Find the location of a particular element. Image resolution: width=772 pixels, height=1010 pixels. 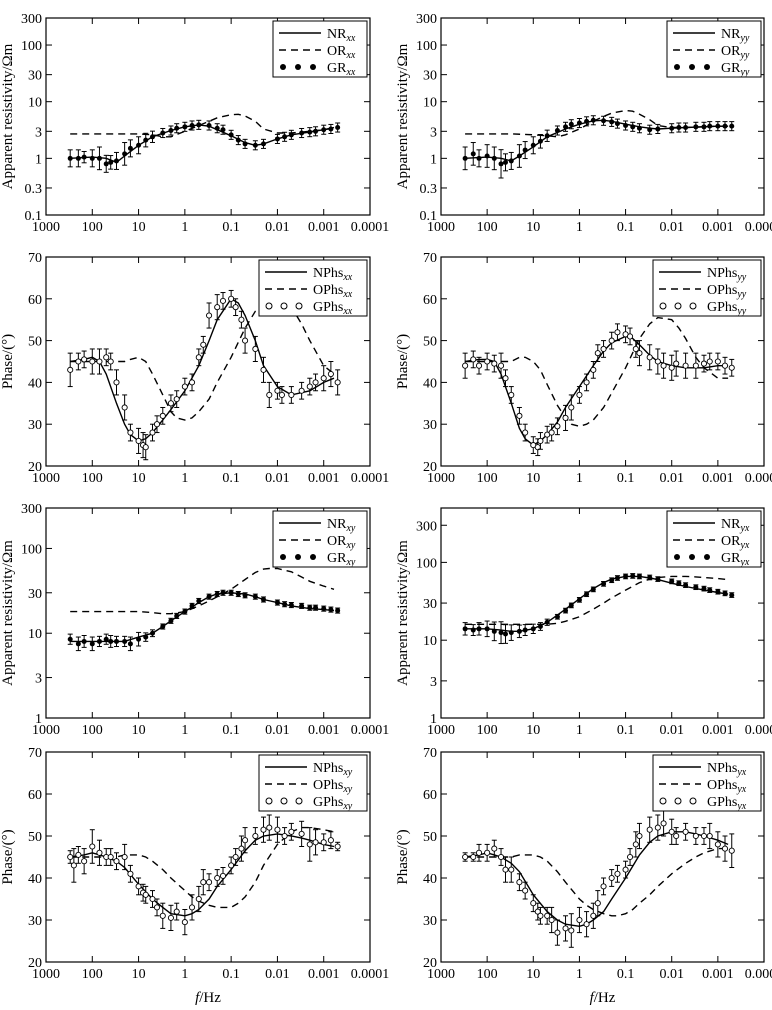

legend-box is located at coordinates (313, 783).